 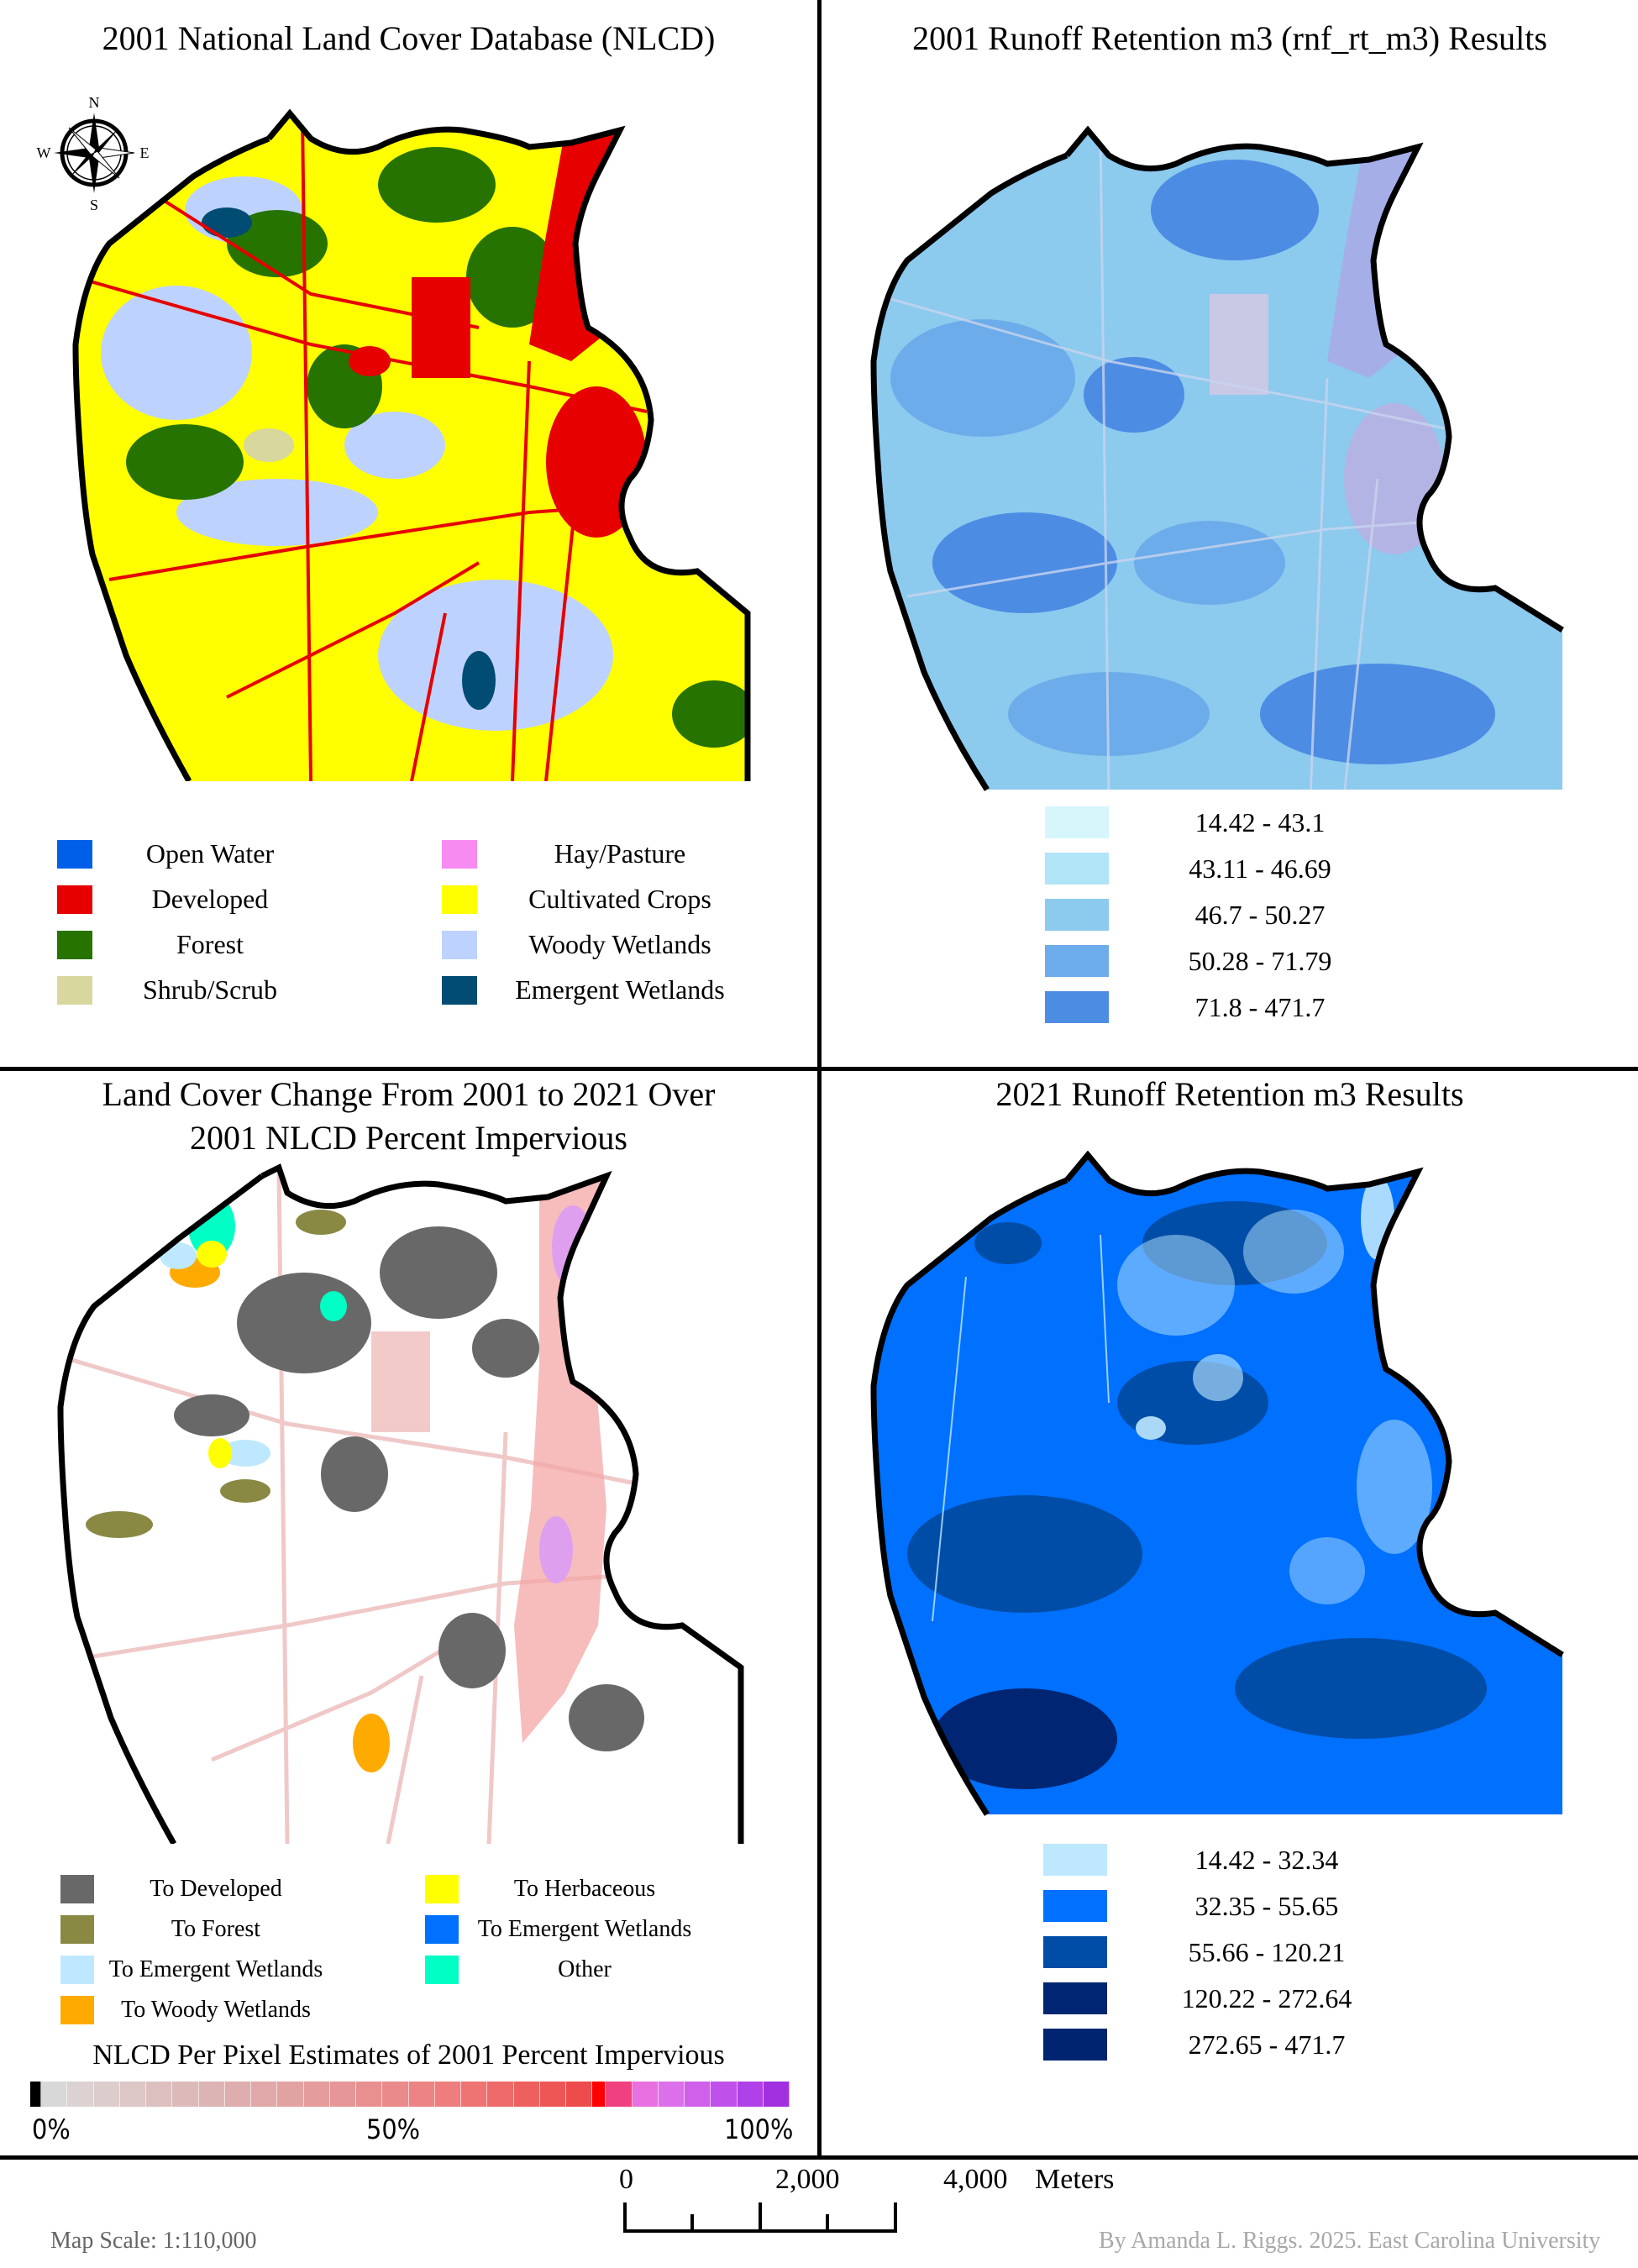 What do you see at coordinates (1075, 2179) in the screenshot?
I see `scale-unit: Meters` at bounding box center [1075, 2179].